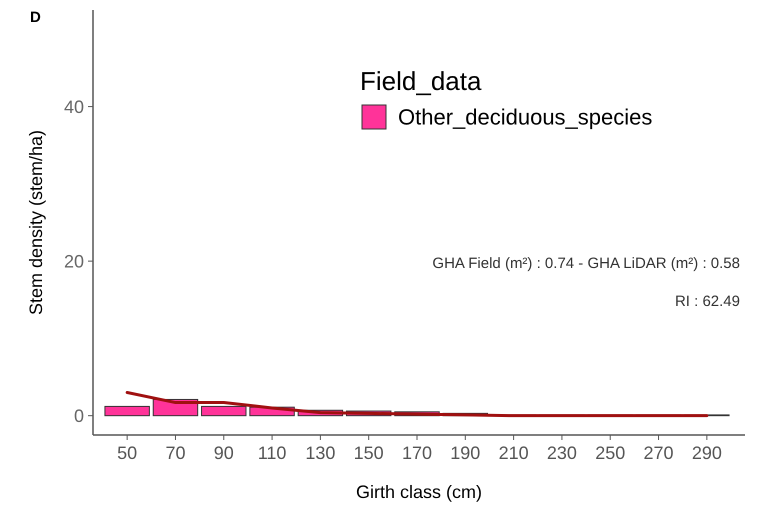 This screenshot has width=763, height=506. Describe the element at coordinates (175, 453) in the screenshot. I see `x-tick-label: 70` at that location.